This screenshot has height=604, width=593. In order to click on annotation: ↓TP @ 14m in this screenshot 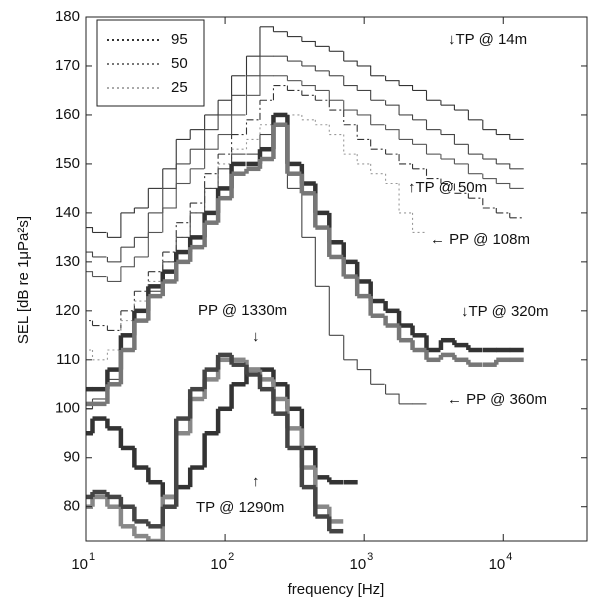, I will do `click(487, 39)`.